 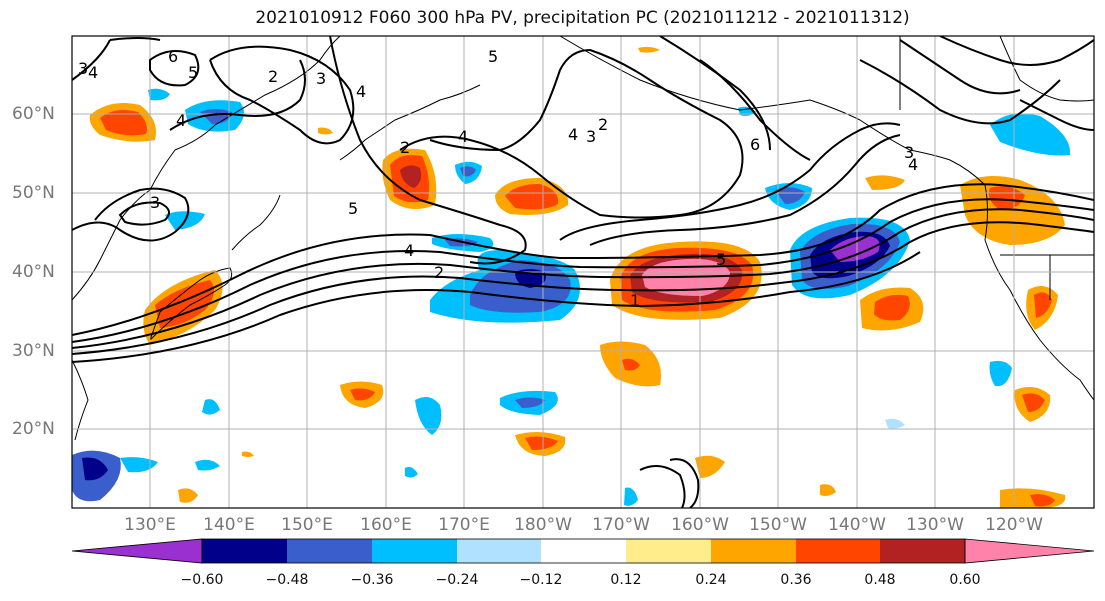 I want to click on colorbar, so click(x=583, y=551).